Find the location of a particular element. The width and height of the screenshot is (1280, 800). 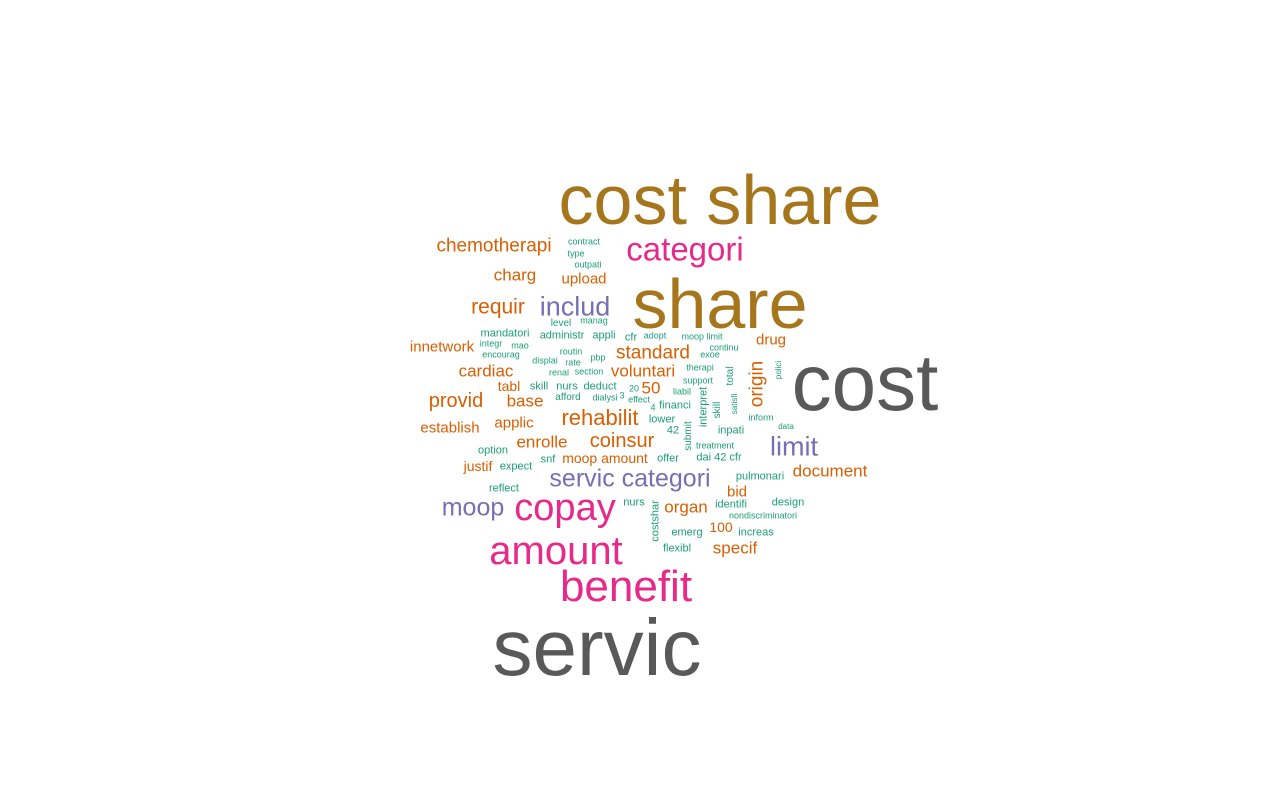

word: enrolle is located at coordinates (542, 442).